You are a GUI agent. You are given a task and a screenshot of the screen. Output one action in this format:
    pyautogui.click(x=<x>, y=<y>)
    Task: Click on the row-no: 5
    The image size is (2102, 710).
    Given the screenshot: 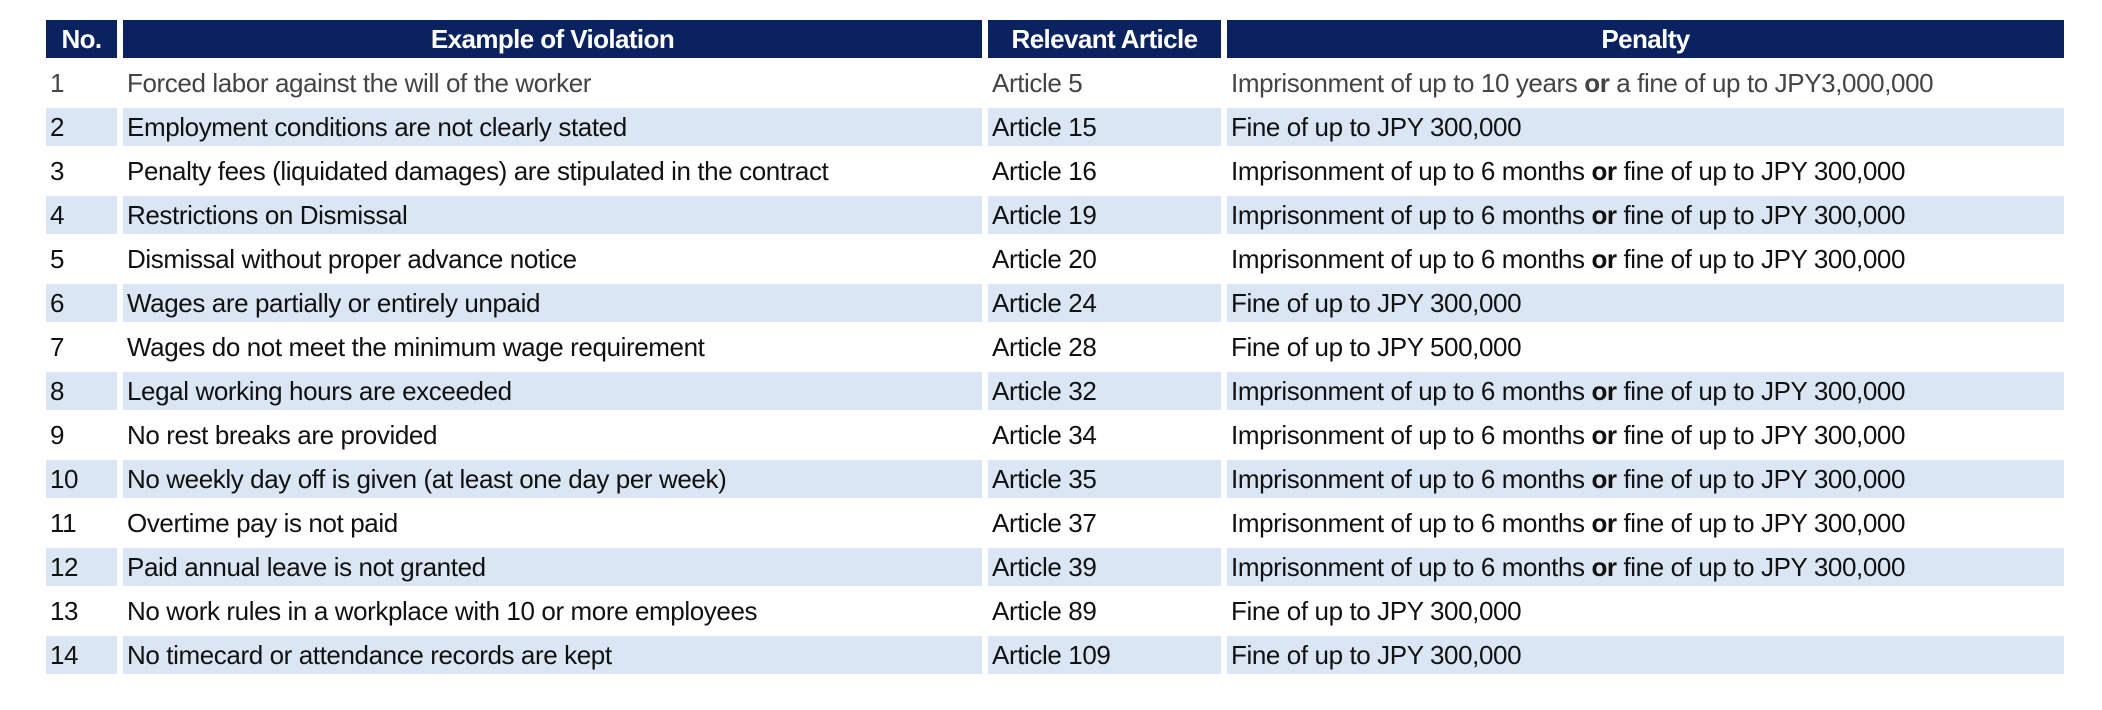 What is the action you would take?
    pyautogui.click(x=57, y=258)
    